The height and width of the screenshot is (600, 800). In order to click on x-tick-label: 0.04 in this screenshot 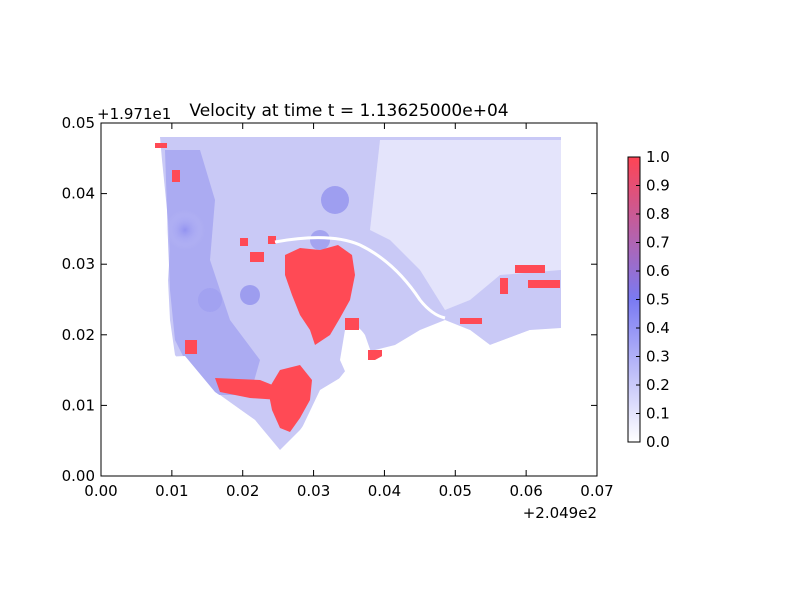, I will do `click(384, 491)`.